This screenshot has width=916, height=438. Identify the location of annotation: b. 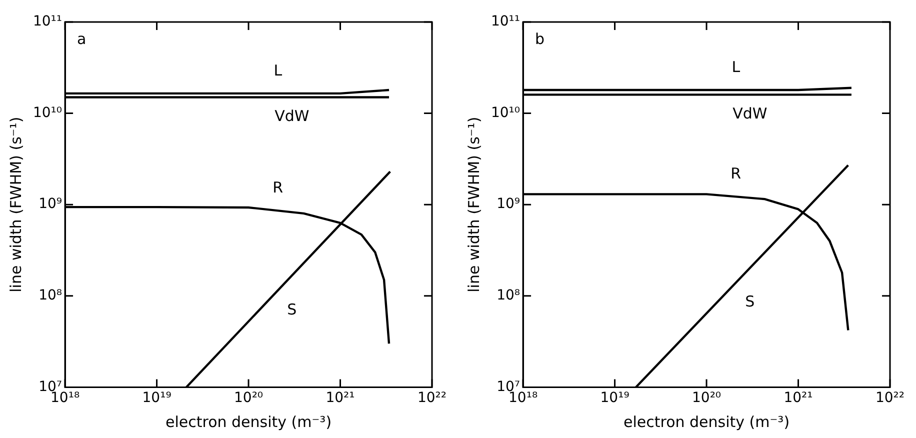
(540, 39).